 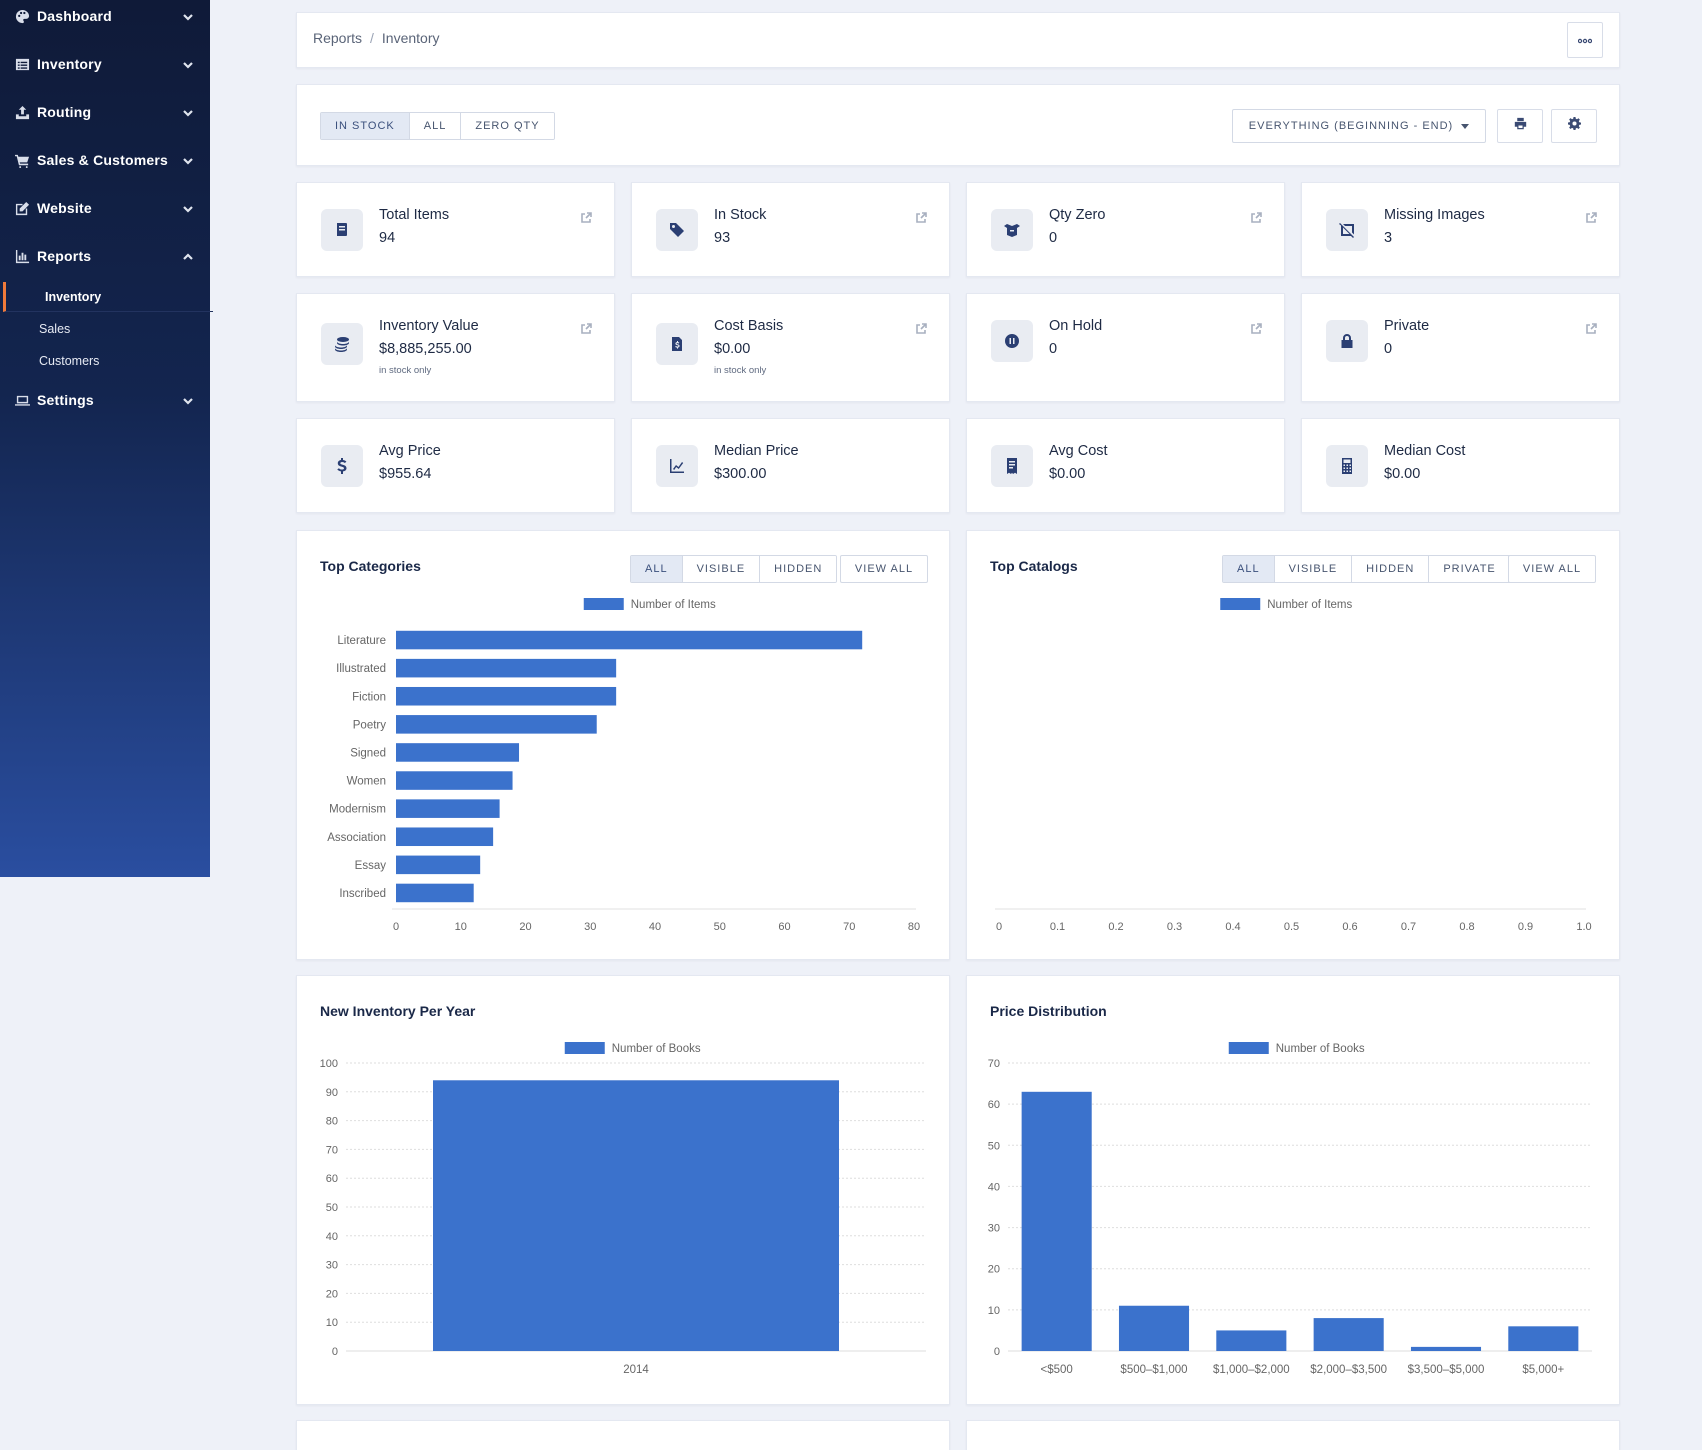 What do you see at coordinates (414, 215) in the screenshot?
I see `stat-label: Total Items` at bounding box center [414, 215].